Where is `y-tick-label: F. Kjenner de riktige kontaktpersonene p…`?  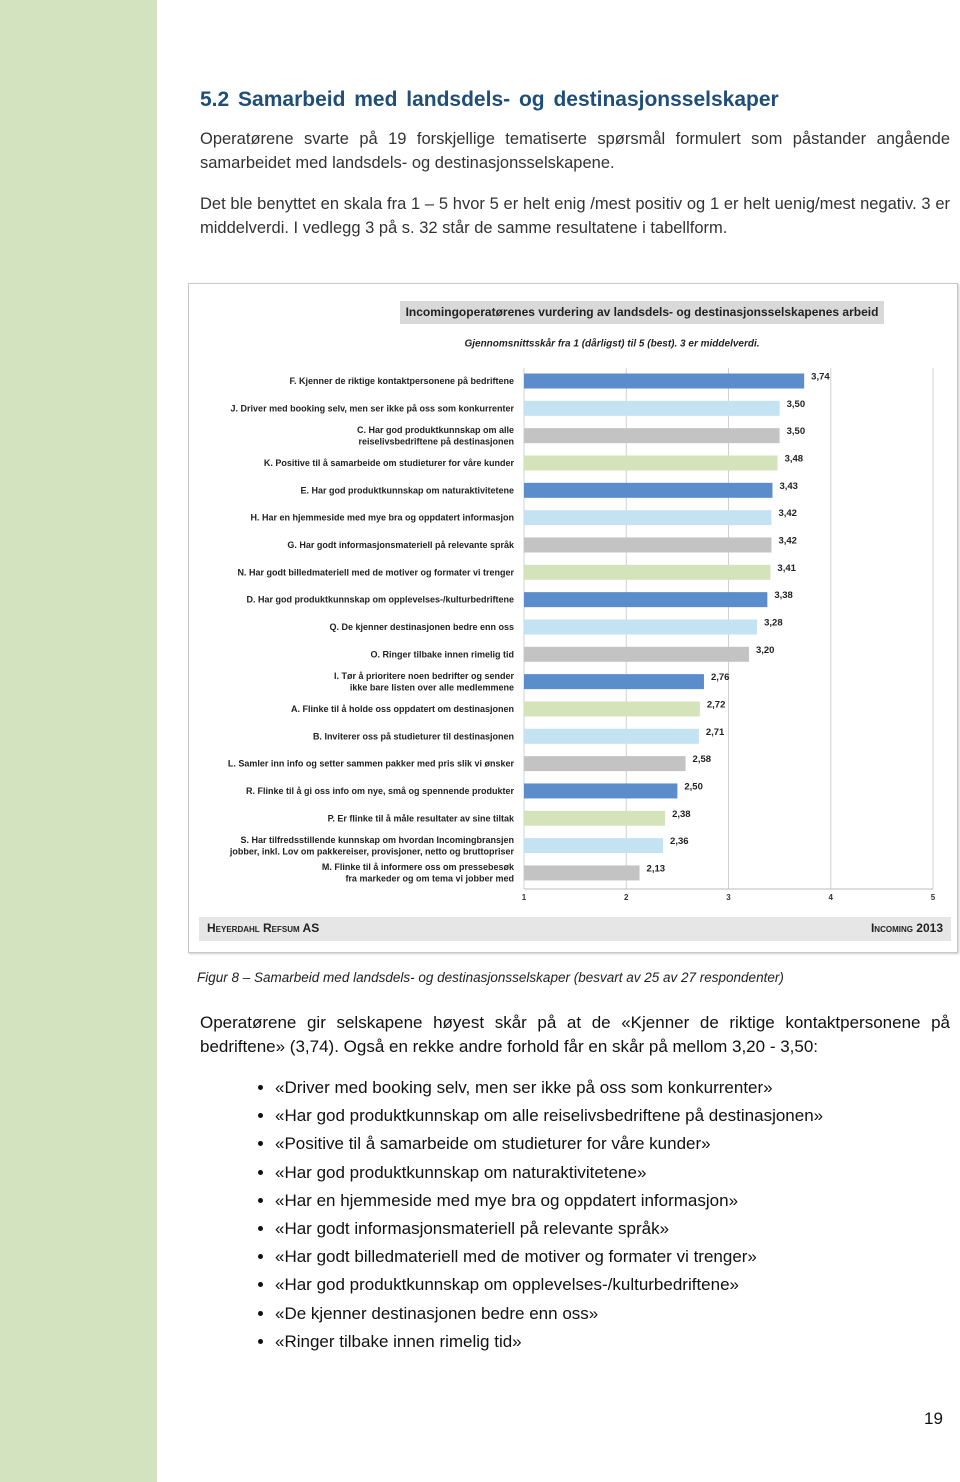 y-tick-label: F. Kjenner de riktige kontaktpersonene p… is located at coordinates (401, 381).